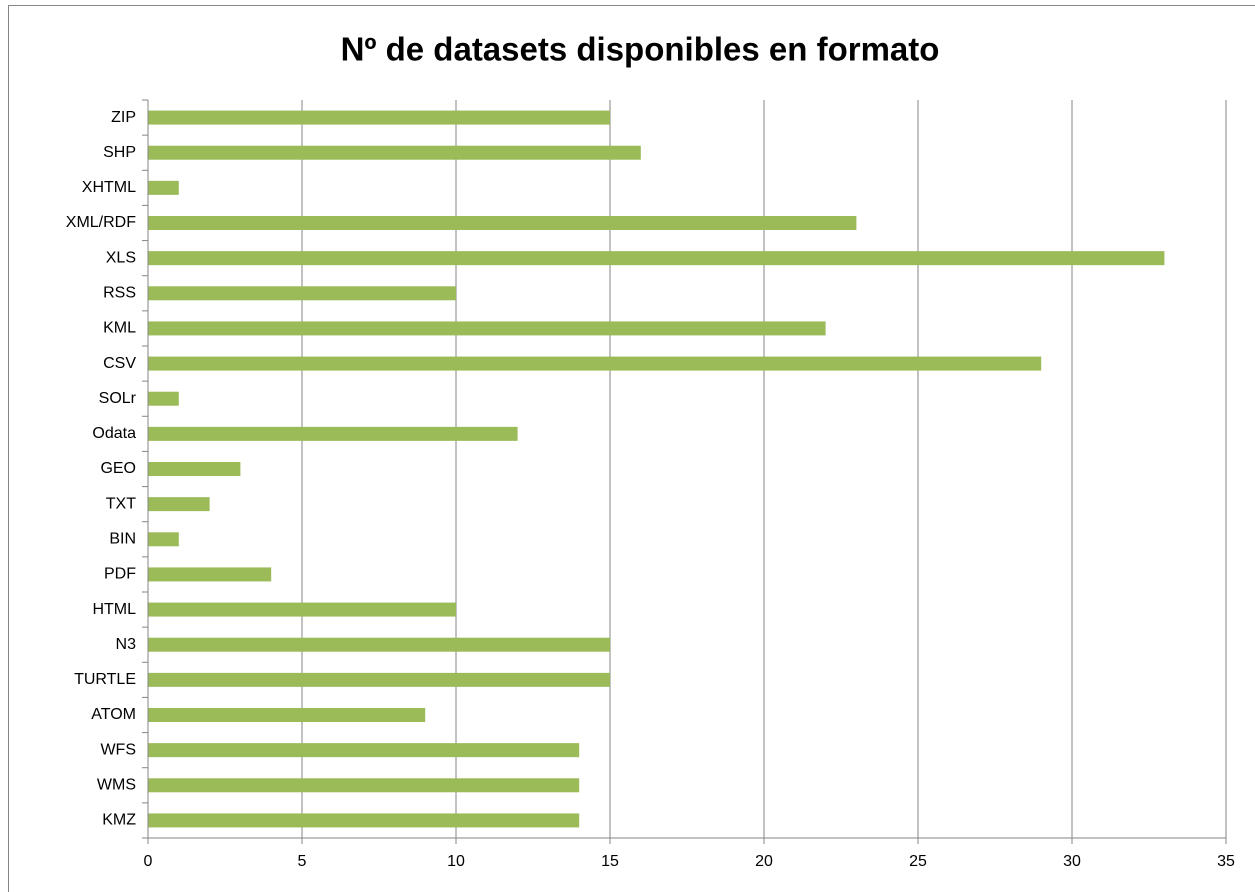 The width and height of the screenshot is (1255, 892). What do you see at coordinates (120, 574) in the screenshot?
I see `y-tick-label: PDF` at bounding box center [120, 574].